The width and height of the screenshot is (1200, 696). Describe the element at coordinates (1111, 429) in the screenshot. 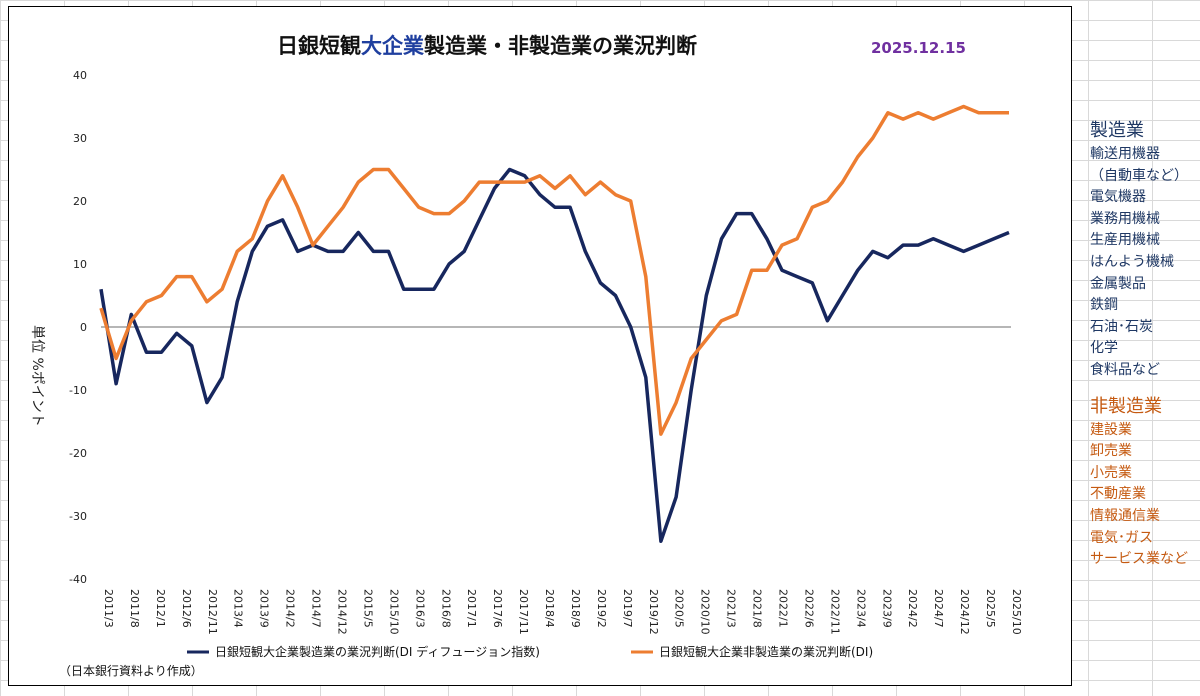

I see `non-manufacturing-item: 建設業` at that location.